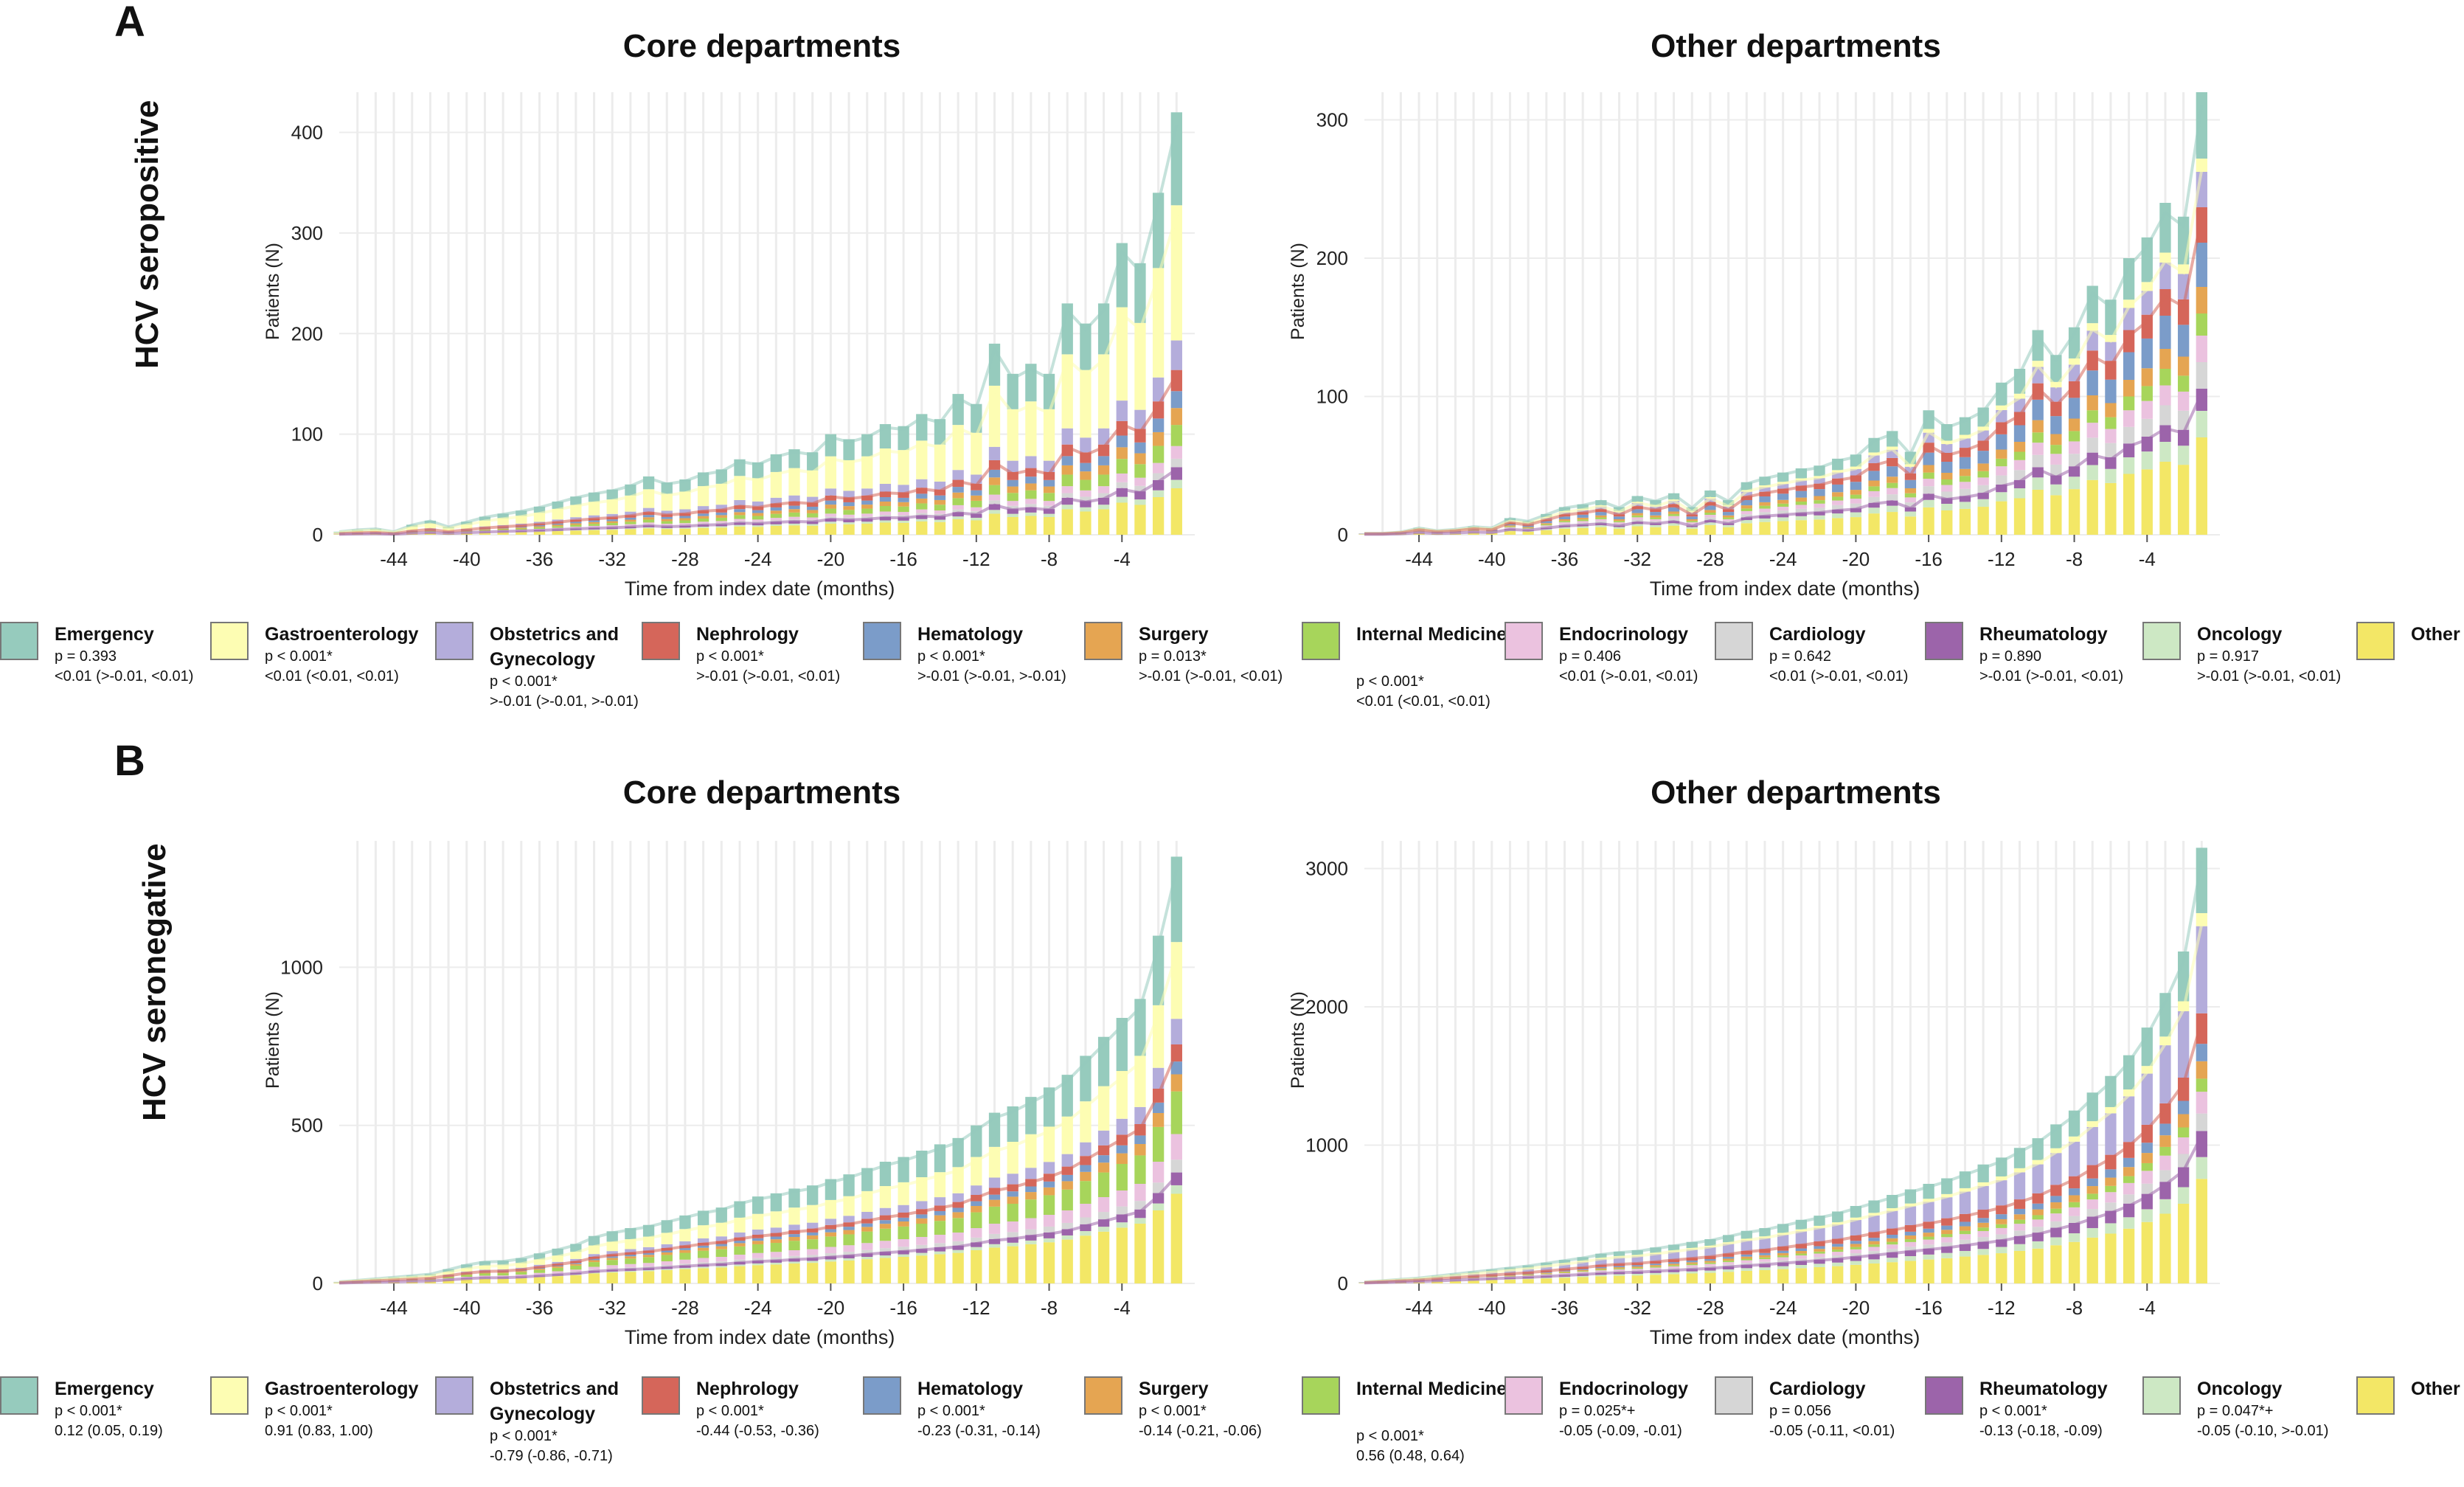 The image size is (2464, 1487). Describe the element at coordinates (2437, 1388) in the screenshot. I see `legend-label: Other` at that location.